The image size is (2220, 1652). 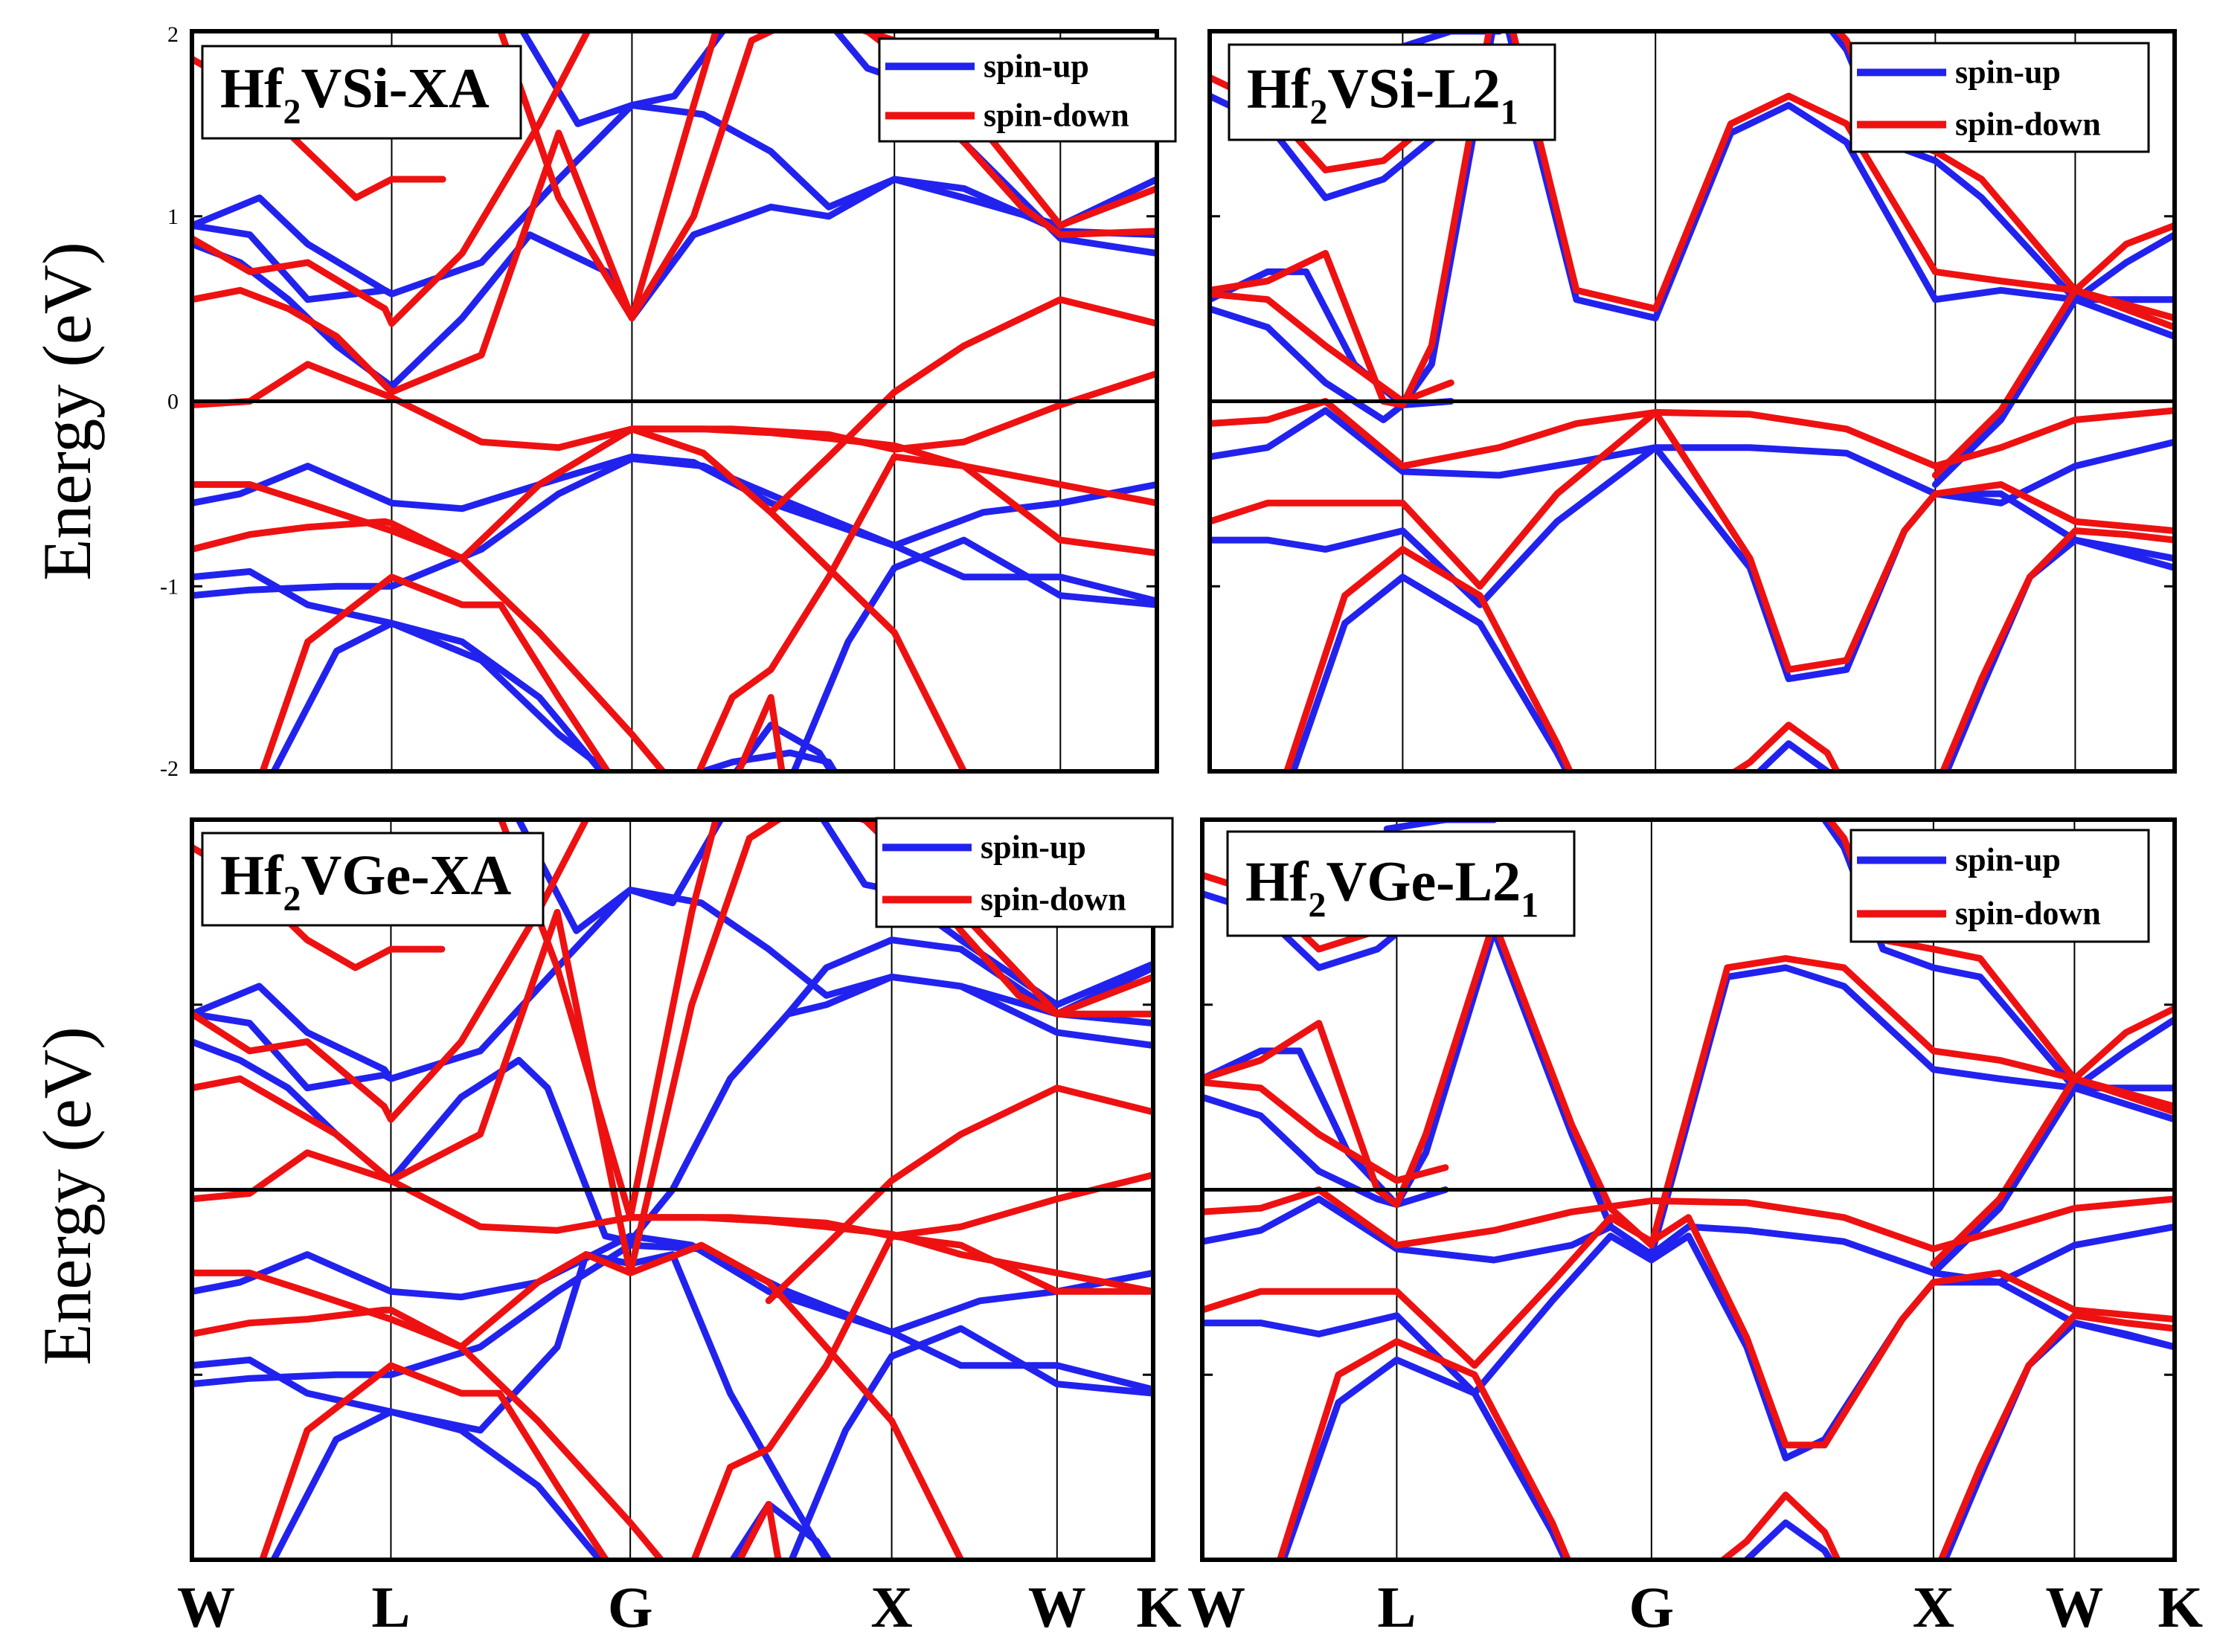 I want to click on panel-title: Hf2VSi-XA, so click(x=362, y=92).